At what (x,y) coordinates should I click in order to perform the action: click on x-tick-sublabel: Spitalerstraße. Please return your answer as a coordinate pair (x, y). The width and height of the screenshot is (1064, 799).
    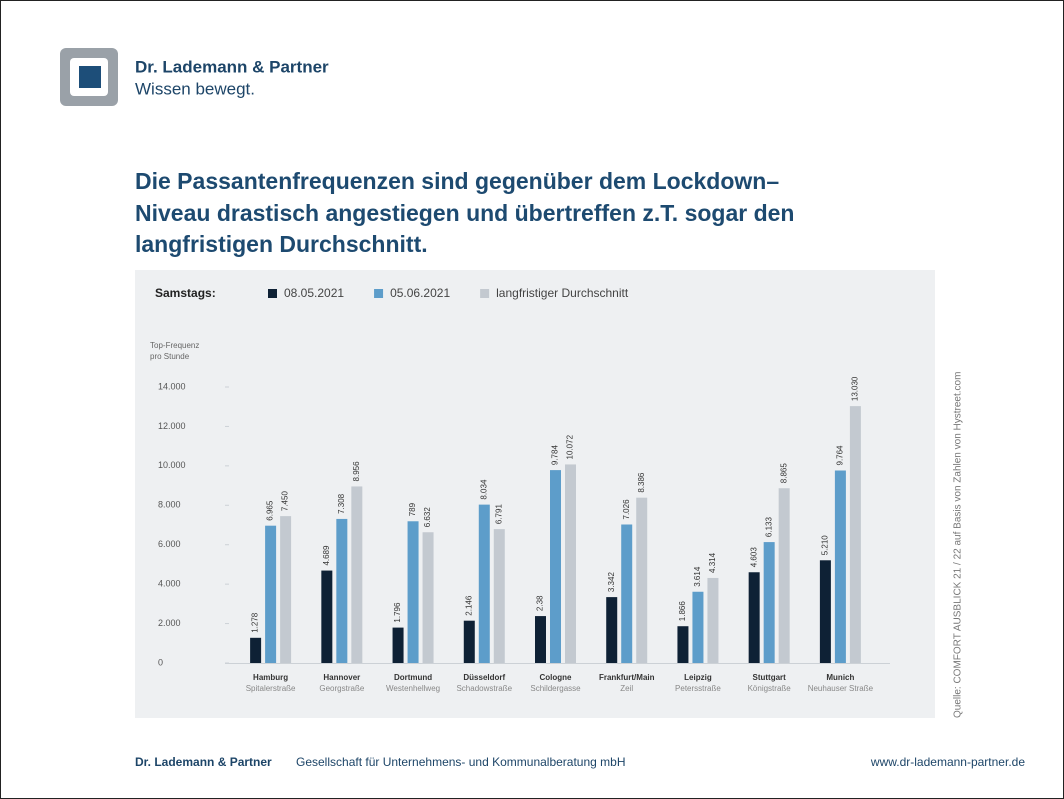
    Looking at the image, I should click on (271, 688).